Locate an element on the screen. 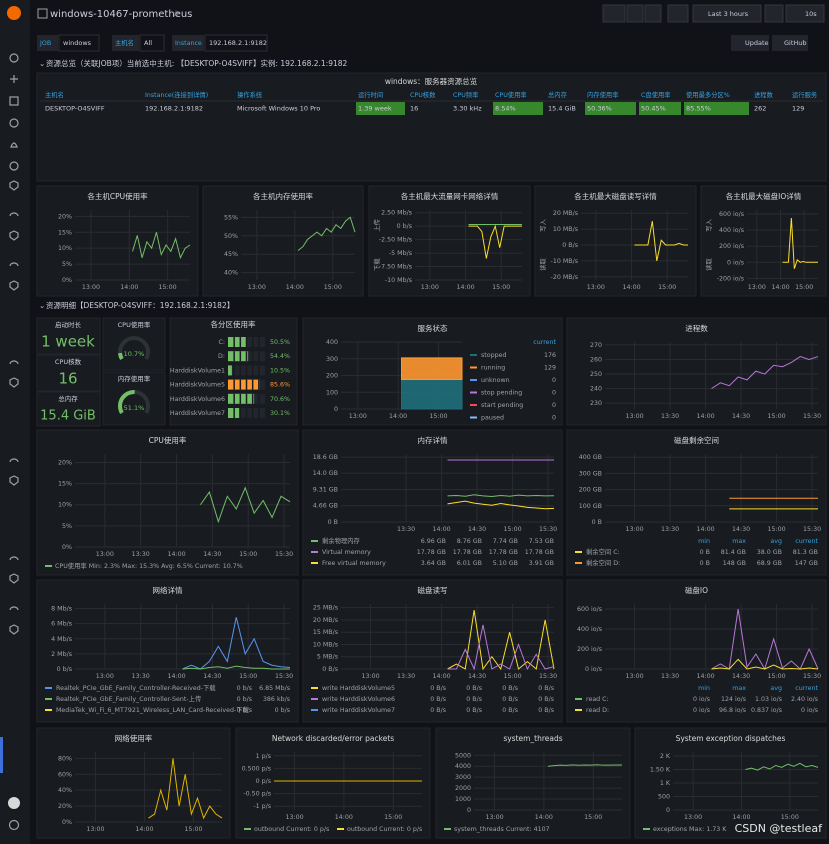  y-tick-label: 0% is located at coordinates (67, 280).